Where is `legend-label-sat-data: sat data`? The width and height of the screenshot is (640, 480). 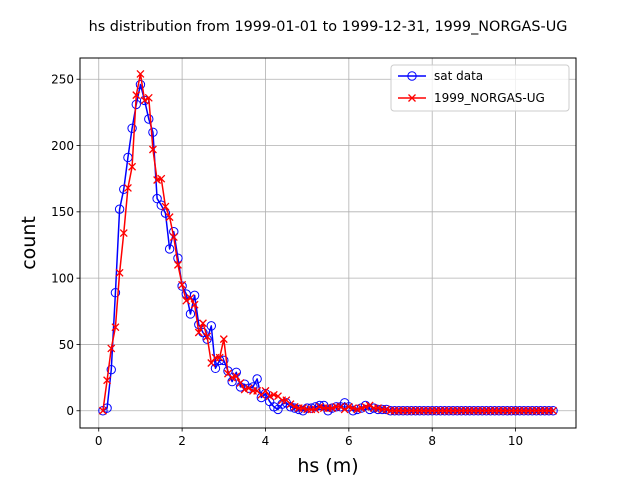
legend-label-sat-data: sat data is located at coordinates (458, 76).